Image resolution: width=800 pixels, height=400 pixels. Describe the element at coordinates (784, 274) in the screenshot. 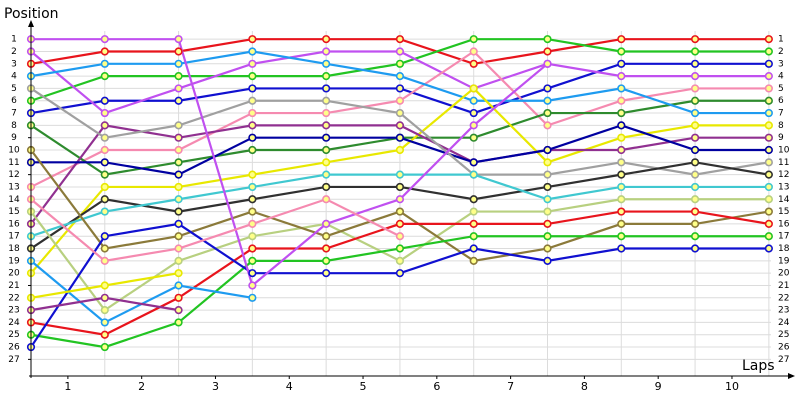

I see `y-tick-label-right: 20` at that location.